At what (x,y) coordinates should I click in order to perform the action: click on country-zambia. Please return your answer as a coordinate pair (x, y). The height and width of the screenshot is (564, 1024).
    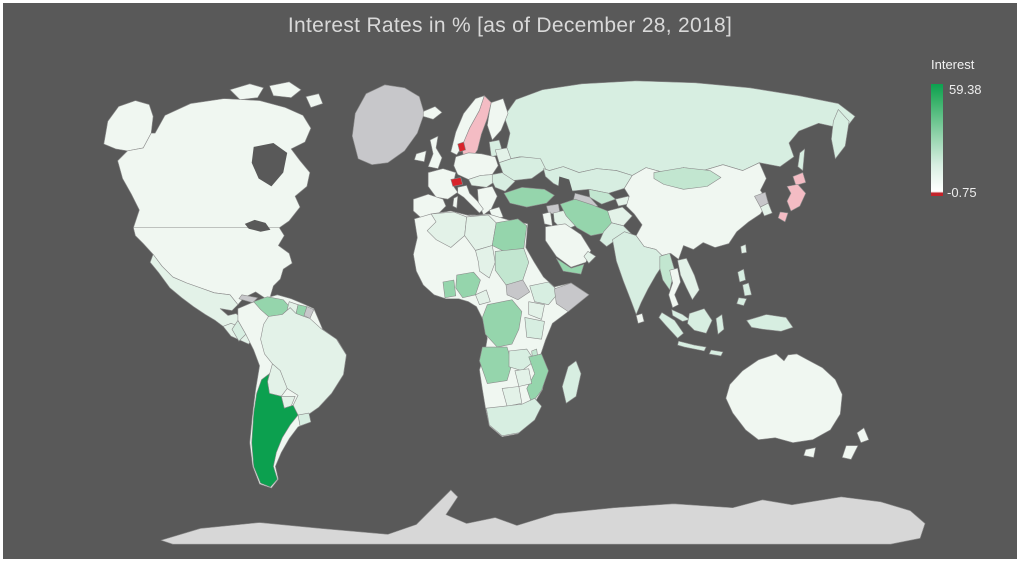
    Looking at the image, I should click on (521, 360).